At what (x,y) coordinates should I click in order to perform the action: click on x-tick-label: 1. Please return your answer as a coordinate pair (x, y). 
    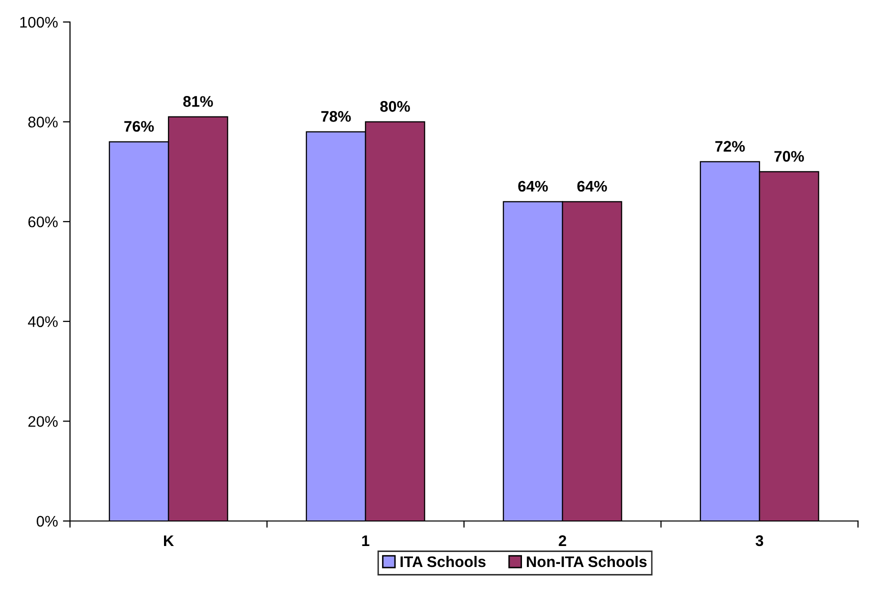
    Looking at the image, I should click on (366, 540).